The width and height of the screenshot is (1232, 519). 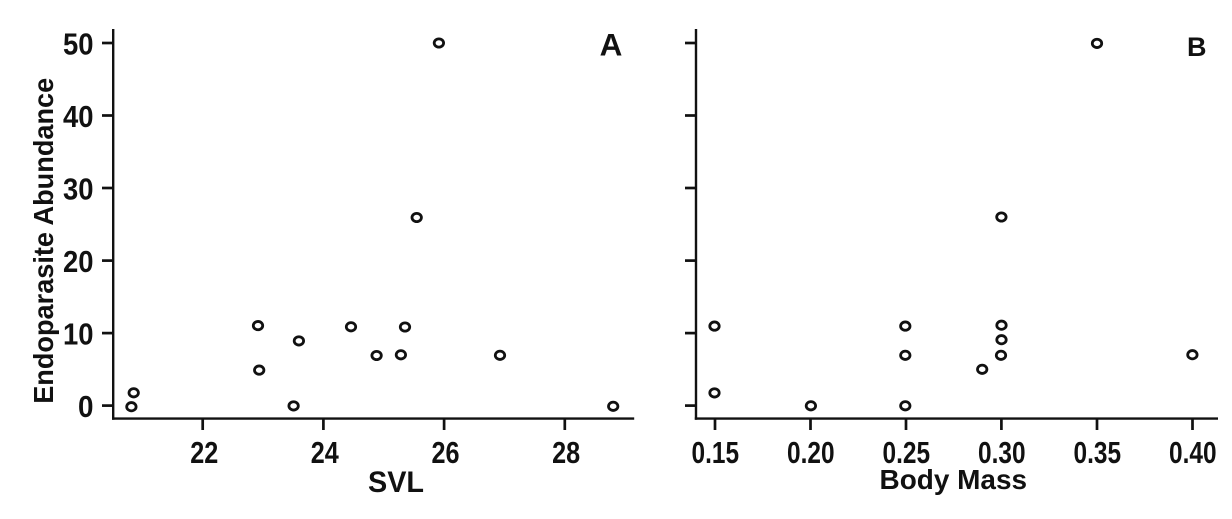 I want to click on svg-text: 28, so click(x=566, y=452).